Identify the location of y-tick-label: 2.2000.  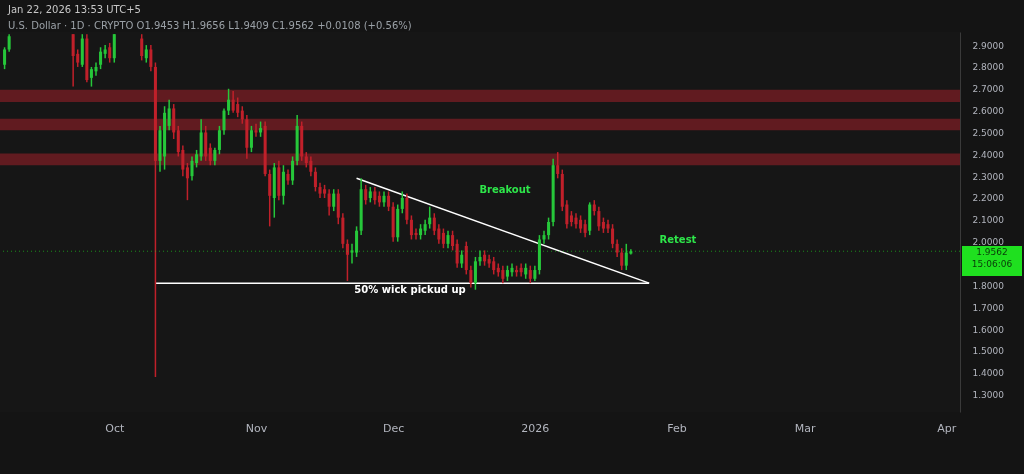
(988, 198).